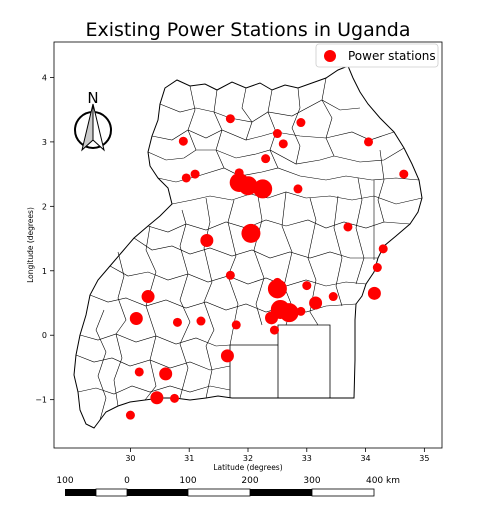  I want to click on x-axis-label: Latitude (degrees), so click(247, 467).